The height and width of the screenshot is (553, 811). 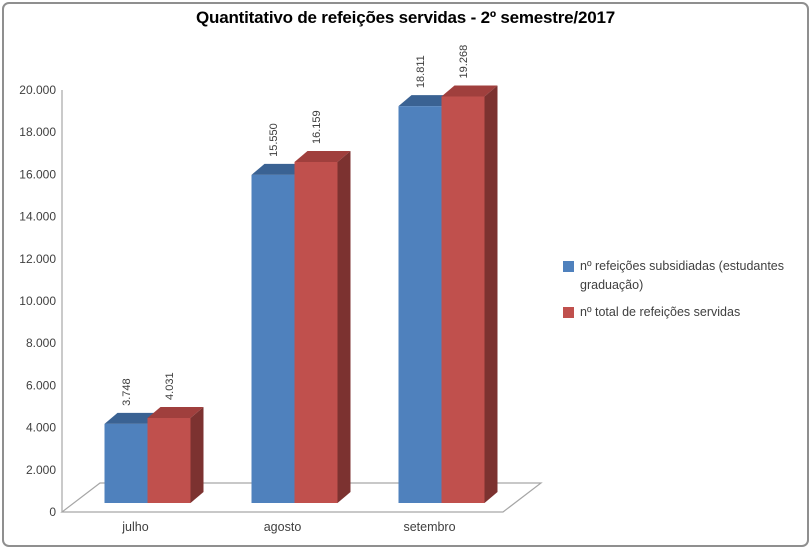 I want to click on bar-agosto-s0, so click(x=273, y=338).